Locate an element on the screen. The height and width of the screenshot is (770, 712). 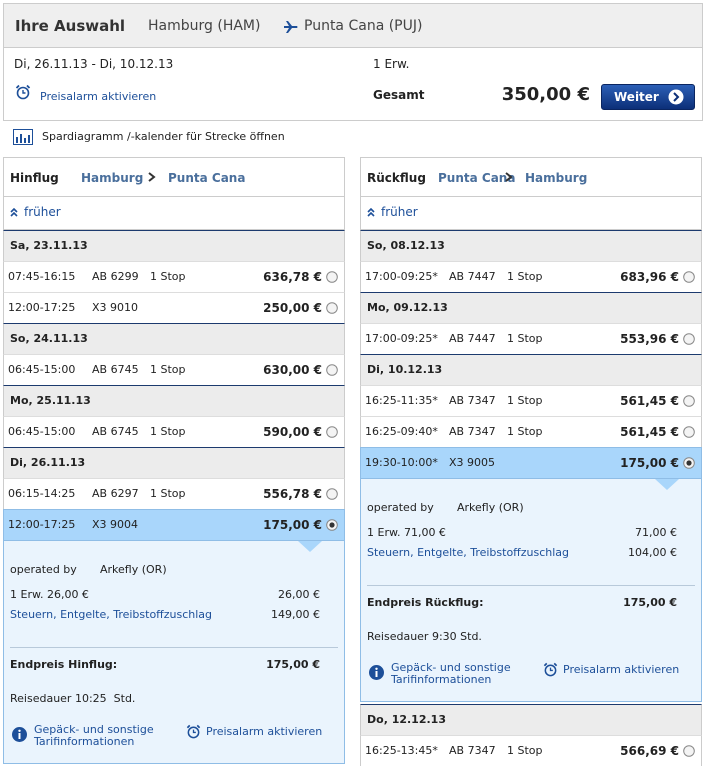
flight-time: 16:25-11:35* is located at coordinates (401, 400).